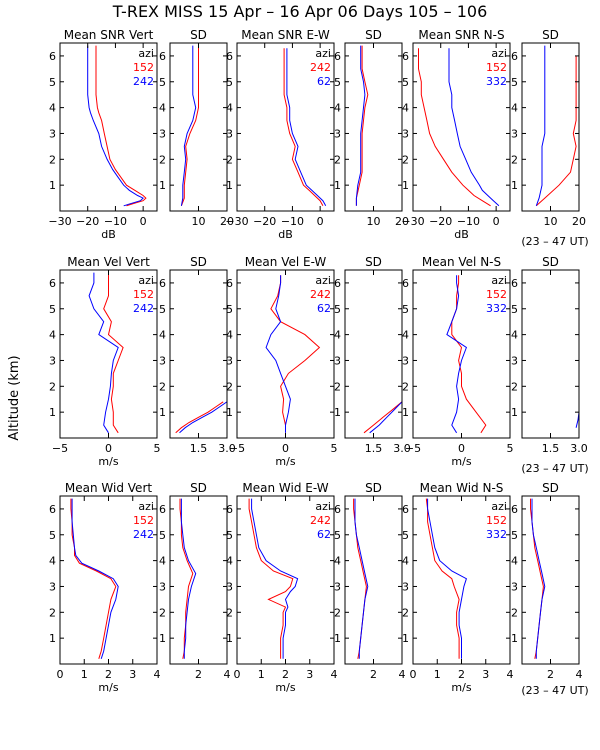 This screenshot has height=750, width=600. Describe the element at coordinates (236, 221) in the screenshot. I see `x-tick-label: −30` at that location.